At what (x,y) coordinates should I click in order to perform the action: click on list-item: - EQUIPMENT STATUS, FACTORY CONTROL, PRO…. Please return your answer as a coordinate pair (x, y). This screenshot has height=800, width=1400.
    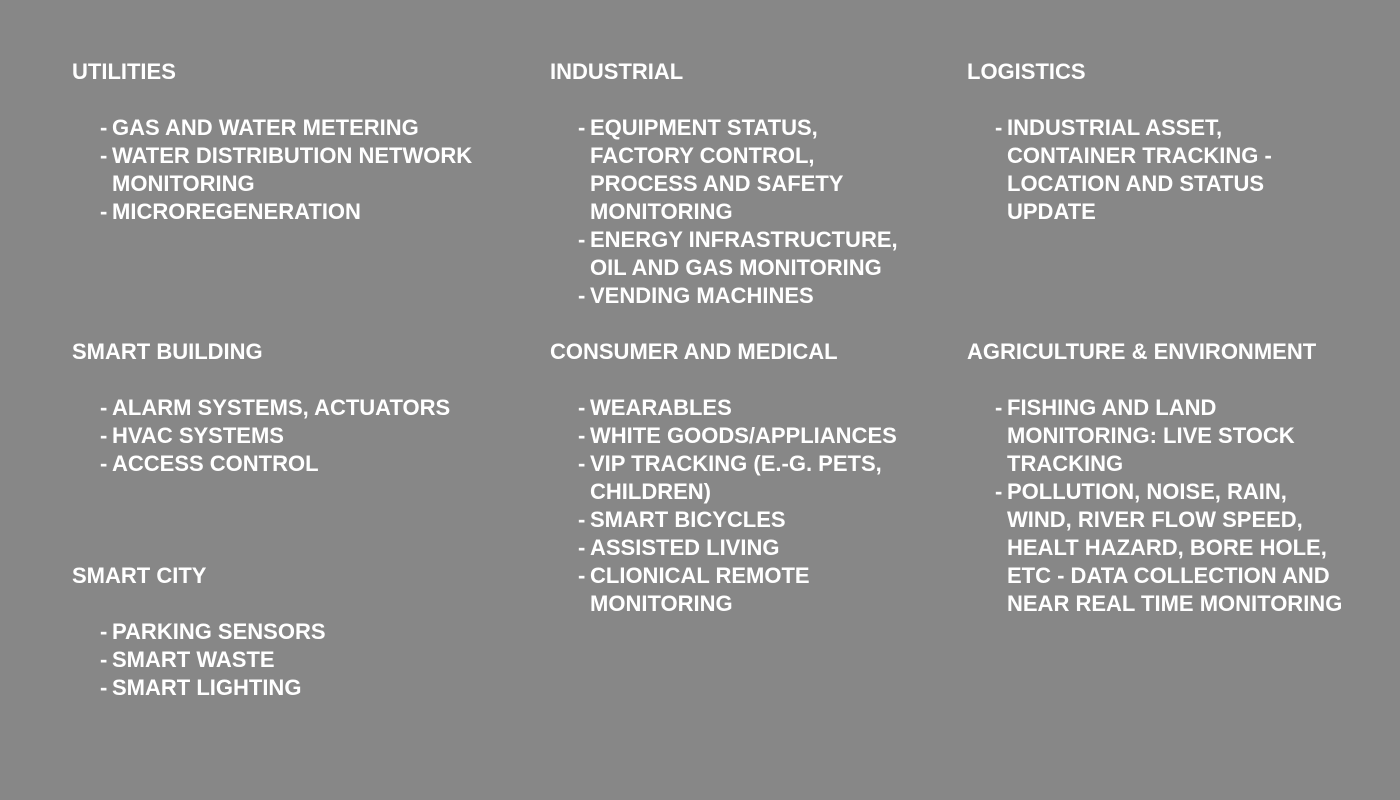
    Looking at the image, I should click on (764, 170).